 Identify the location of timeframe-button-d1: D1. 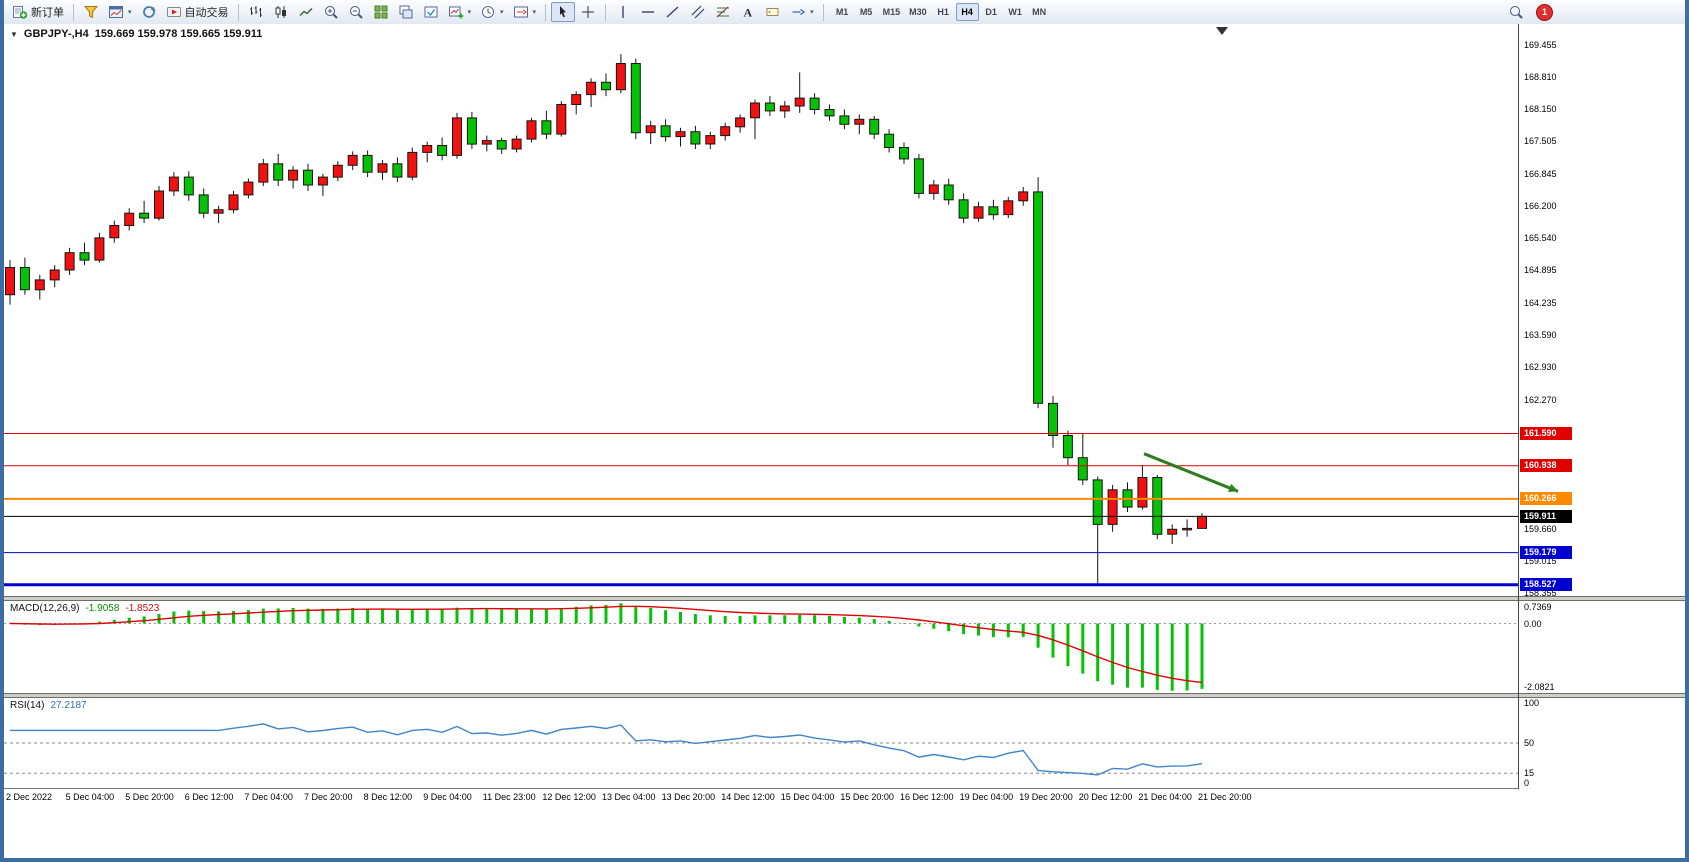
(991, 12).